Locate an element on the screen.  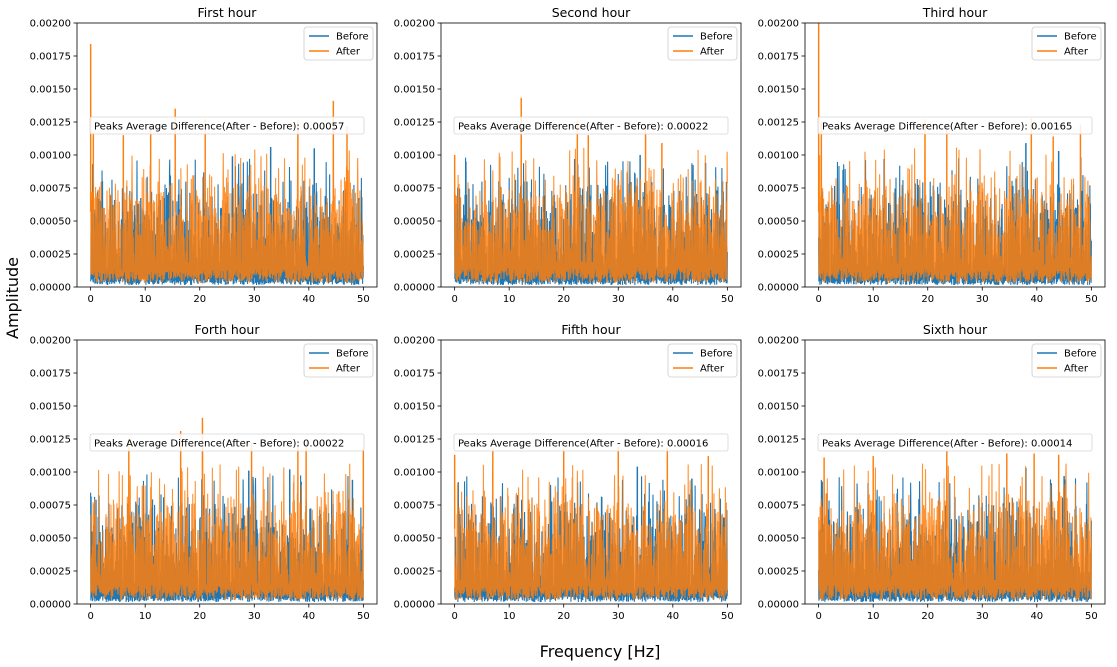
subplot-title: Second hour is located at coordinates (591, 12).